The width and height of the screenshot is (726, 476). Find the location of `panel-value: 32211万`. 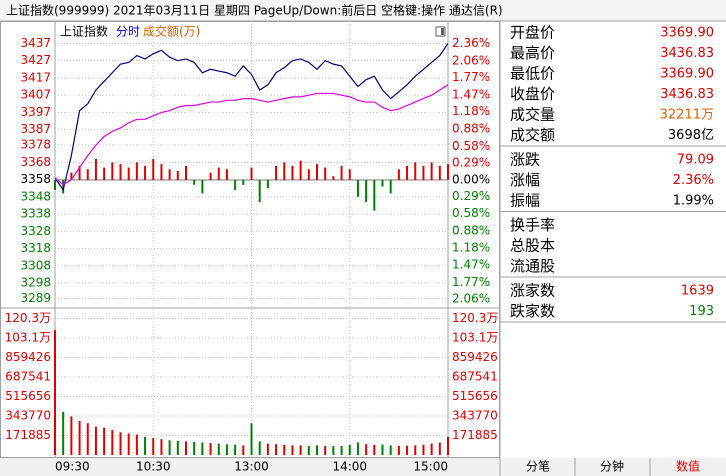

panel-value: 32211万 is located at coordinates (687, 115).